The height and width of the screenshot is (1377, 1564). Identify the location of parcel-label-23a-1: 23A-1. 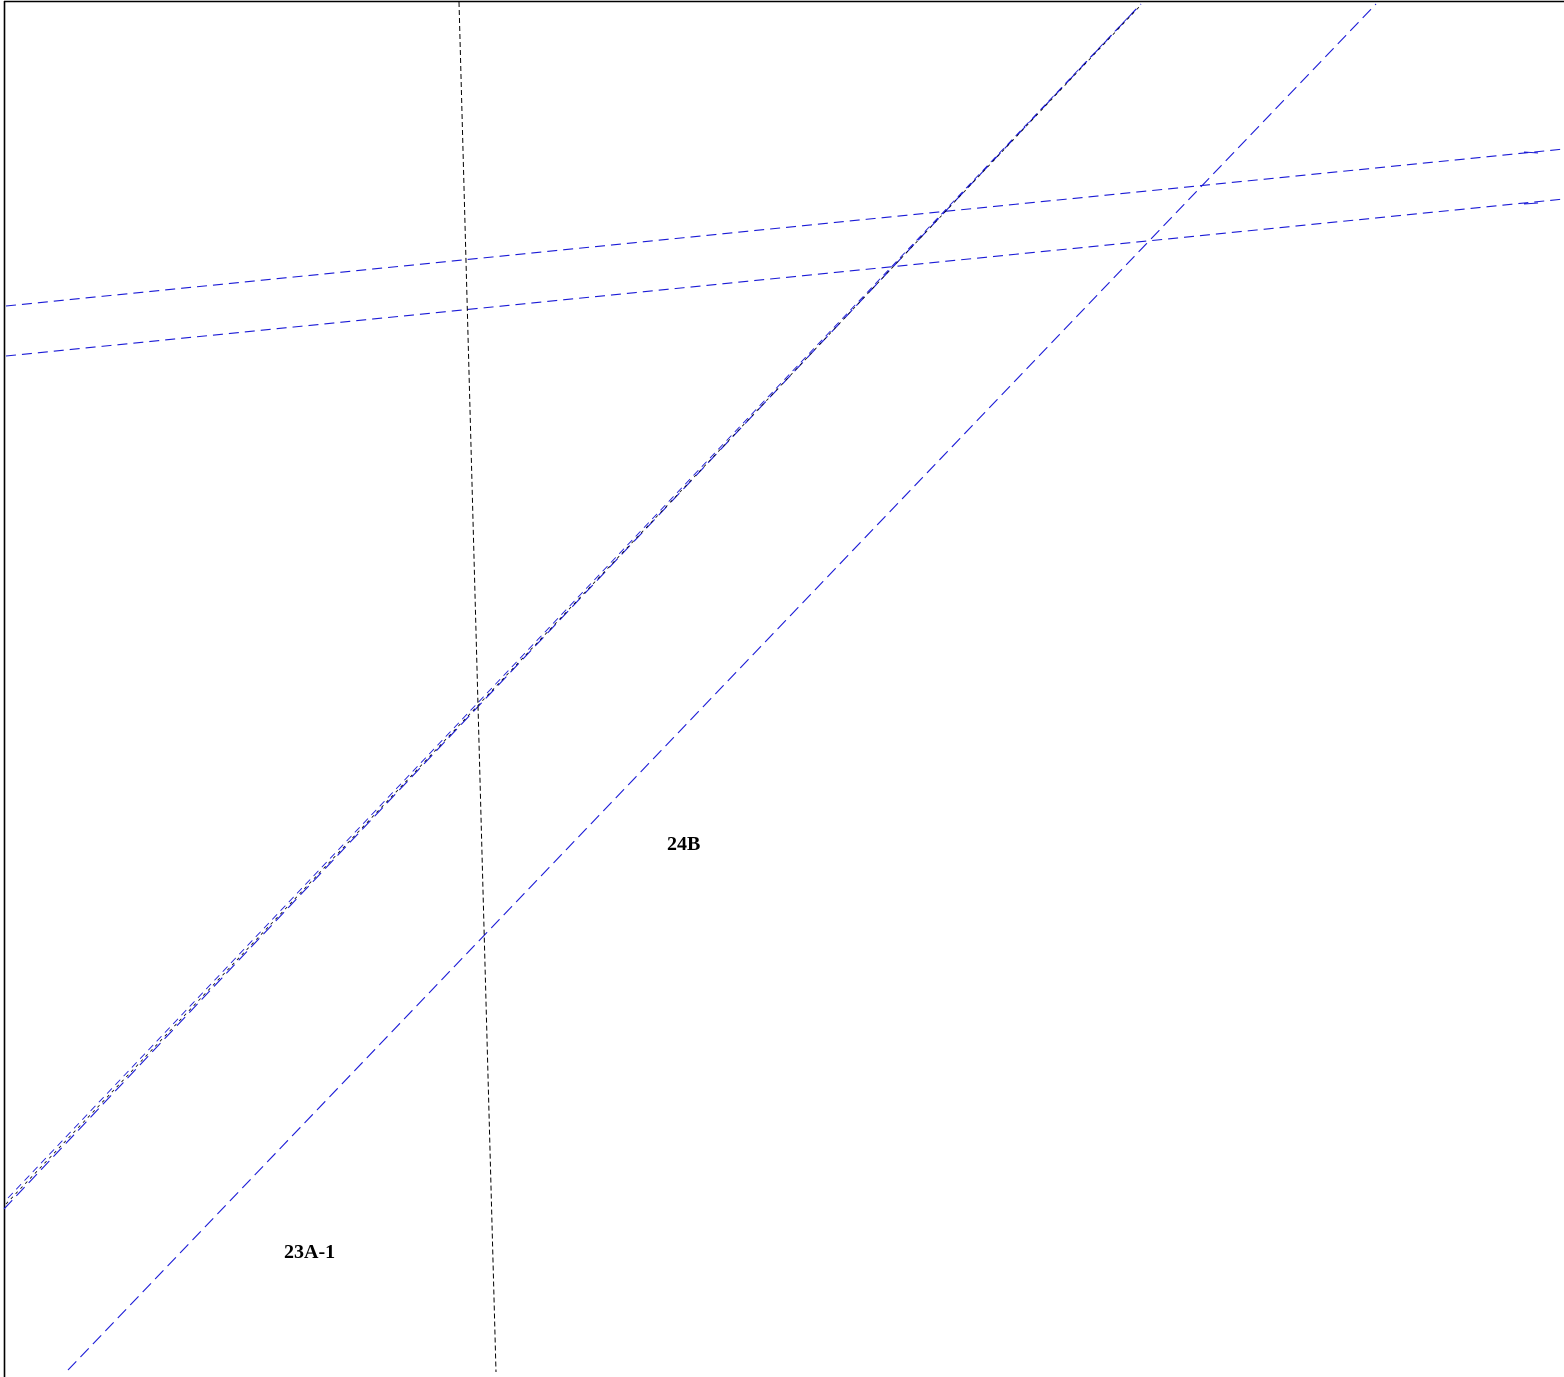
(309, 1252).